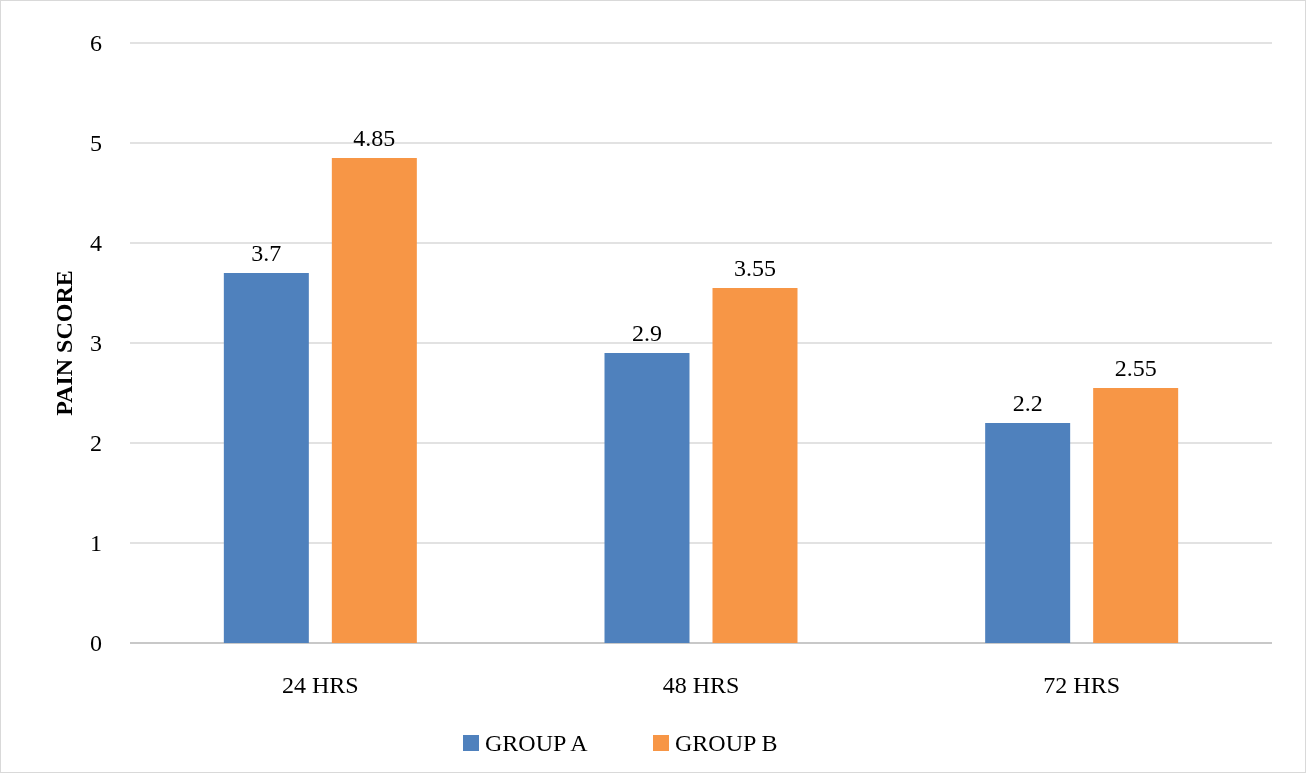 This screenshot has width=1306, height=773. I want to click on y-tick-label: 0, so click(96, 643).